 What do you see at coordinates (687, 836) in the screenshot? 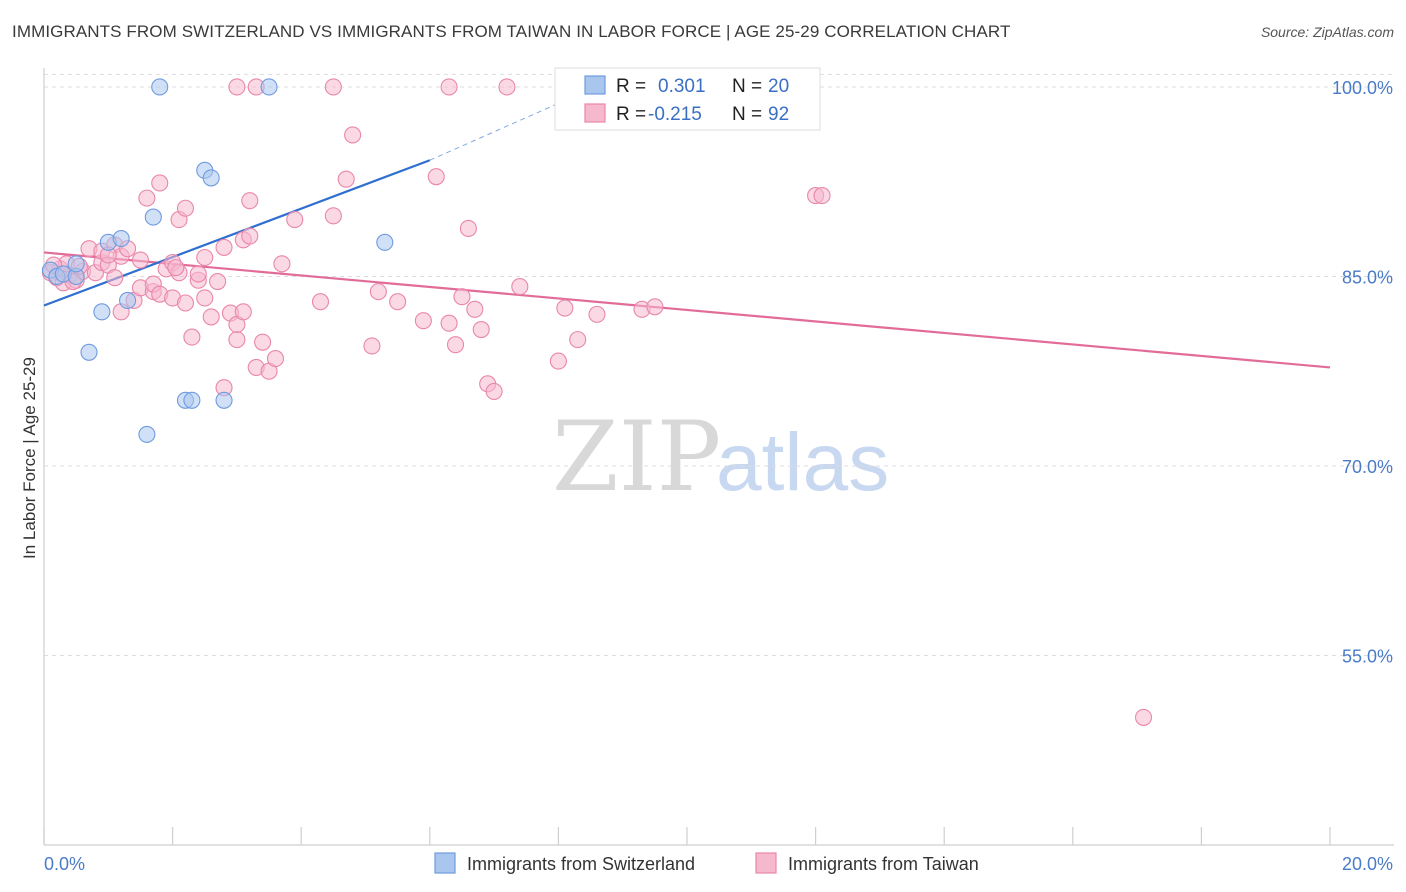
I see `x-axis-ticks` at bounding box center [687, 836].